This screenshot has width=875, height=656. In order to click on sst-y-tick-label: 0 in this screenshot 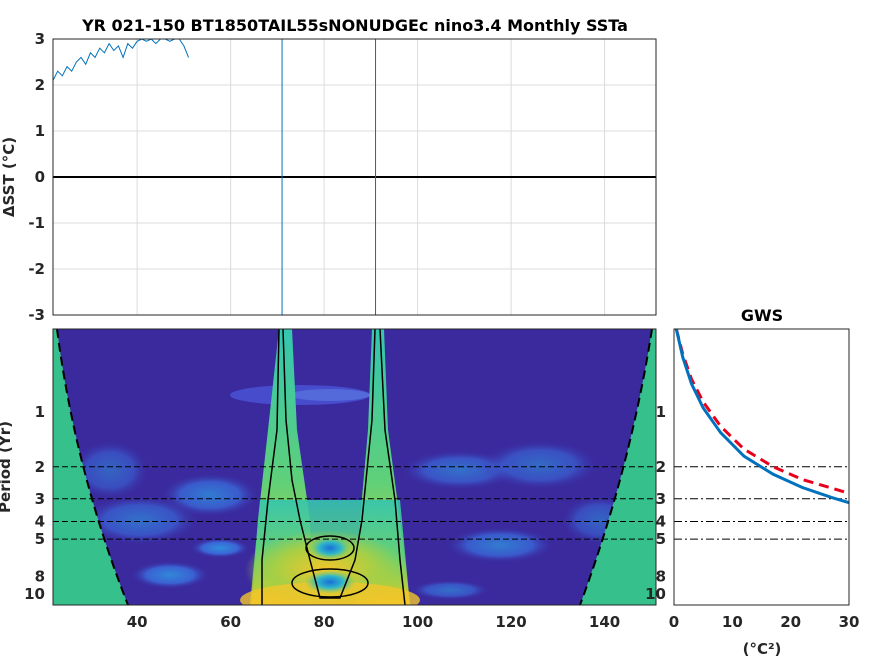, I will do `click(40, 177)`.